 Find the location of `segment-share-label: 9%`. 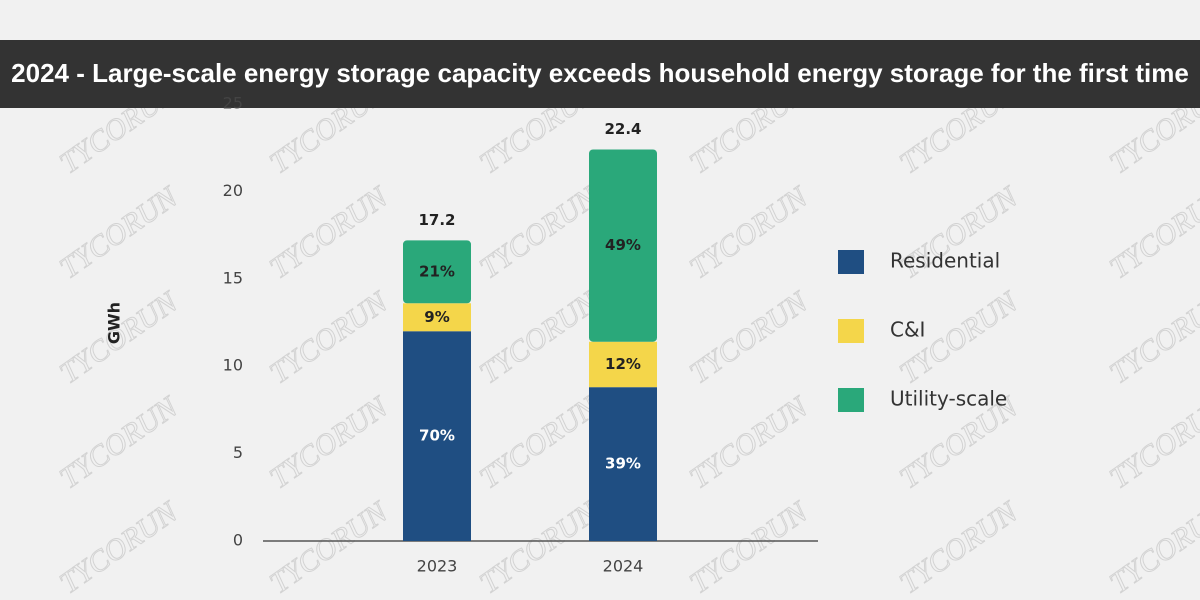

segment-share-label: 9% is located at coordinates (436, 317).